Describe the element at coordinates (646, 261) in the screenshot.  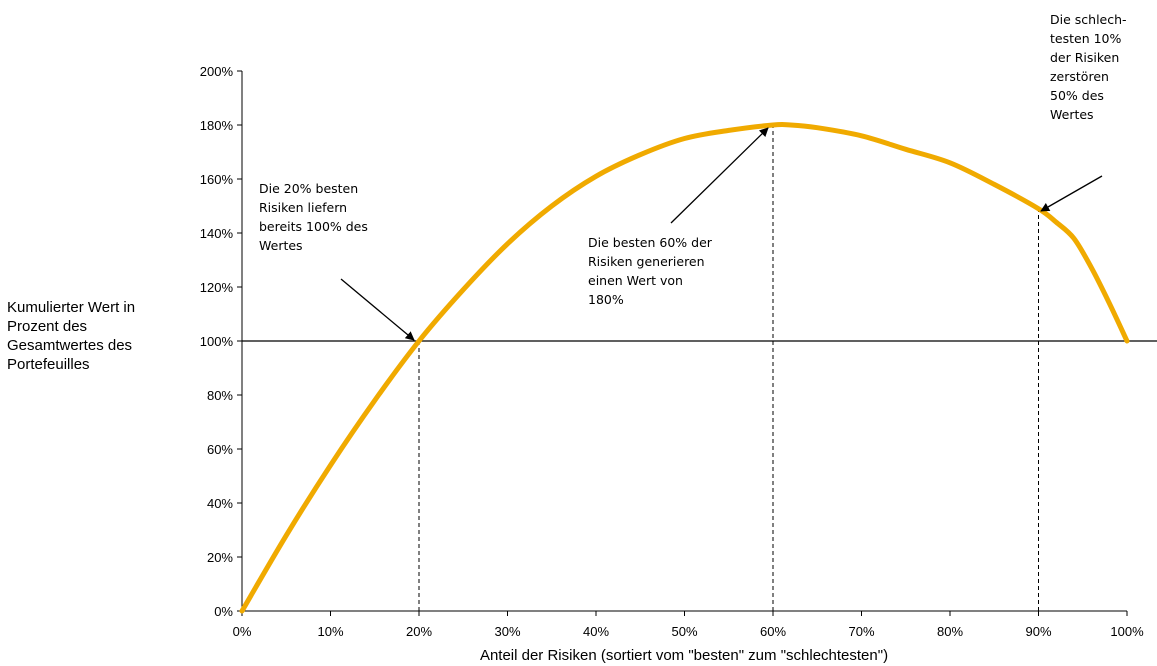
I see `annotation-line: Risiken generieren` at that location.